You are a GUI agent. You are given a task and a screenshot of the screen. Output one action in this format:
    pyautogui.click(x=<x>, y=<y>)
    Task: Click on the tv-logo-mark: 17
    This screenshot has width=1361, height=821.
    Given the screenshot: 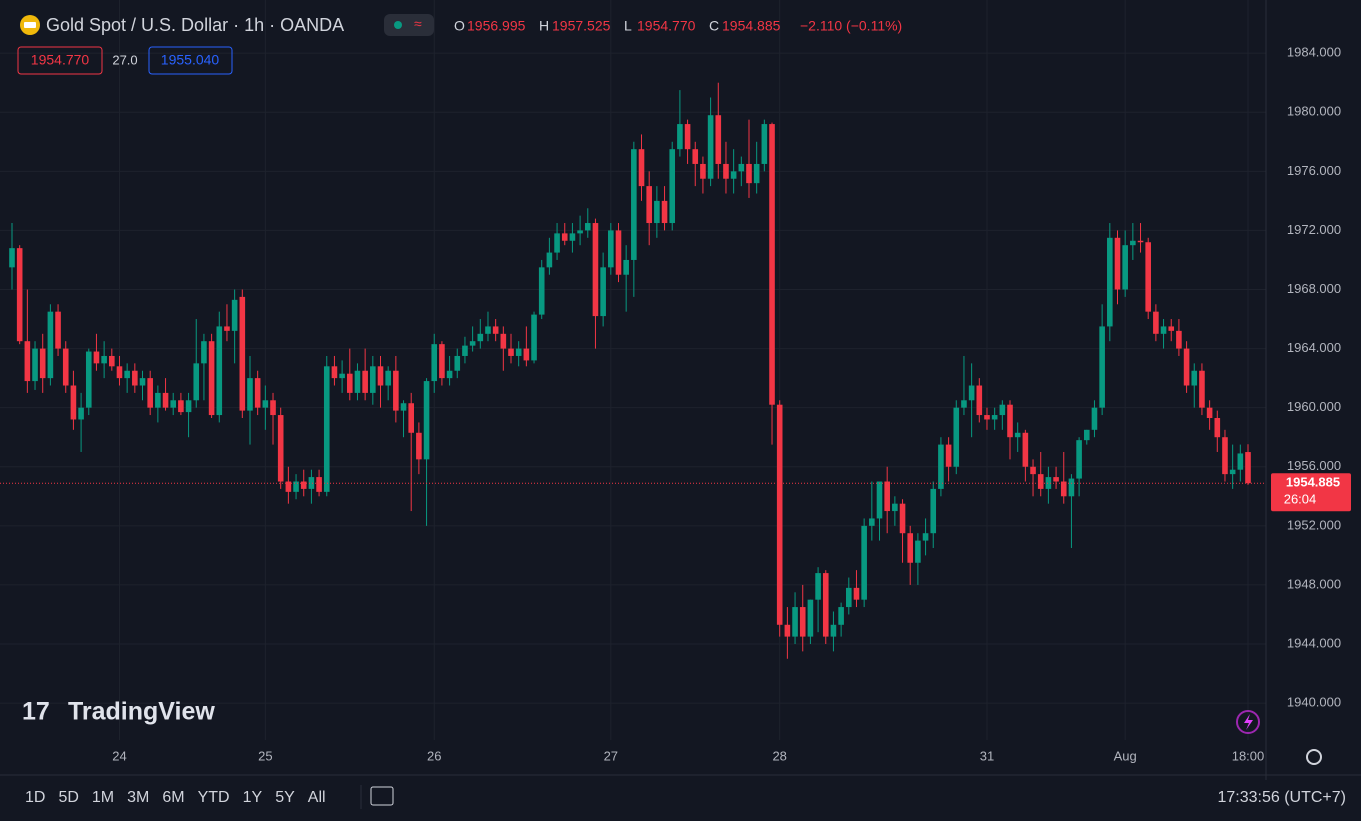 What is the action you would take?
    pyautogui.click(x=36, y=712)
    